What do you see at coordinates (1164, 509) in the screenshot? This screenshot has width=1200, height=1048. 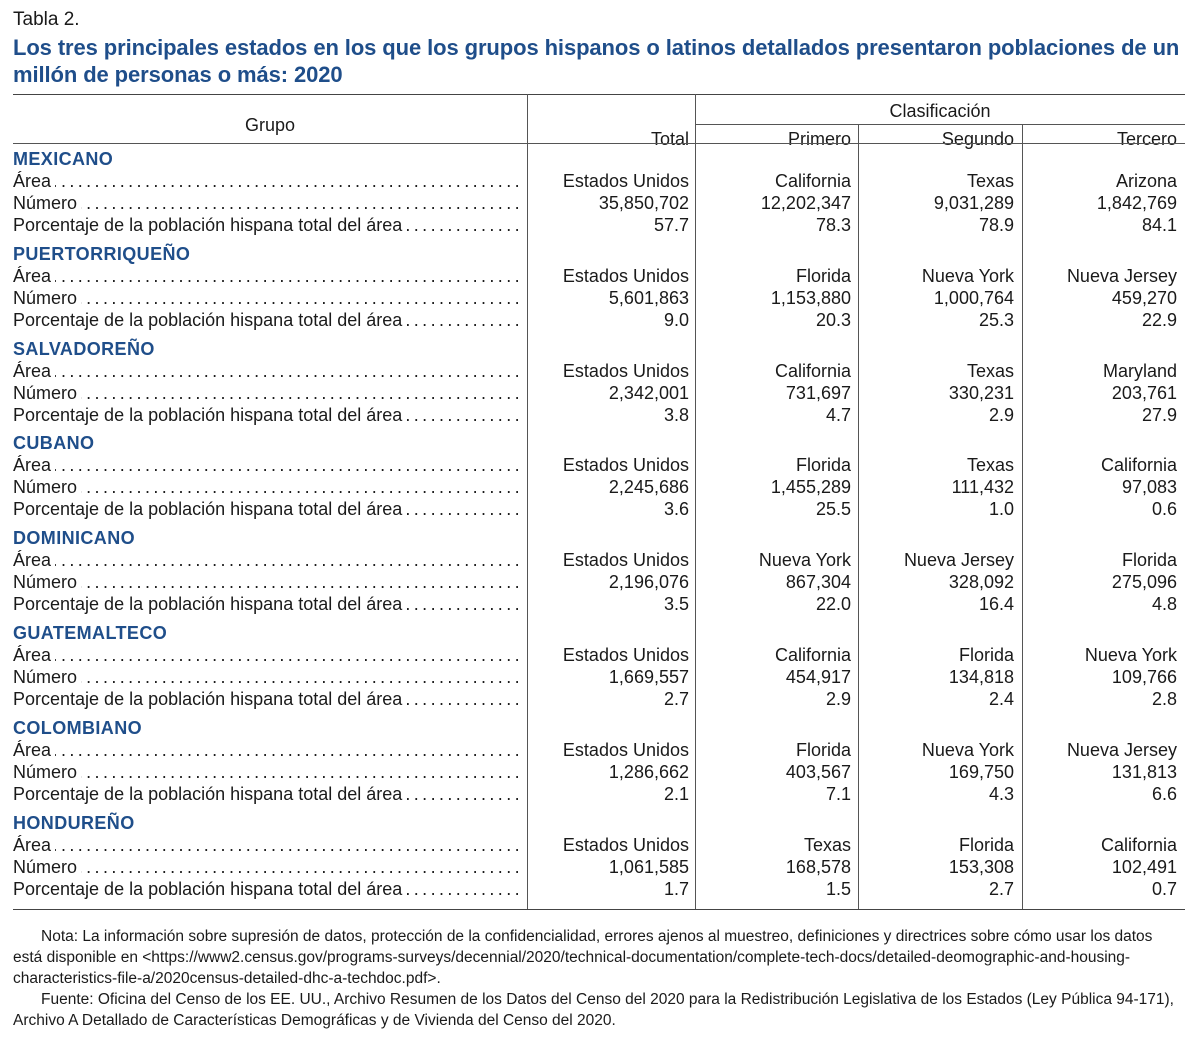 I see `cell-tercero: 0.6` at bounding box center [1164, 509].